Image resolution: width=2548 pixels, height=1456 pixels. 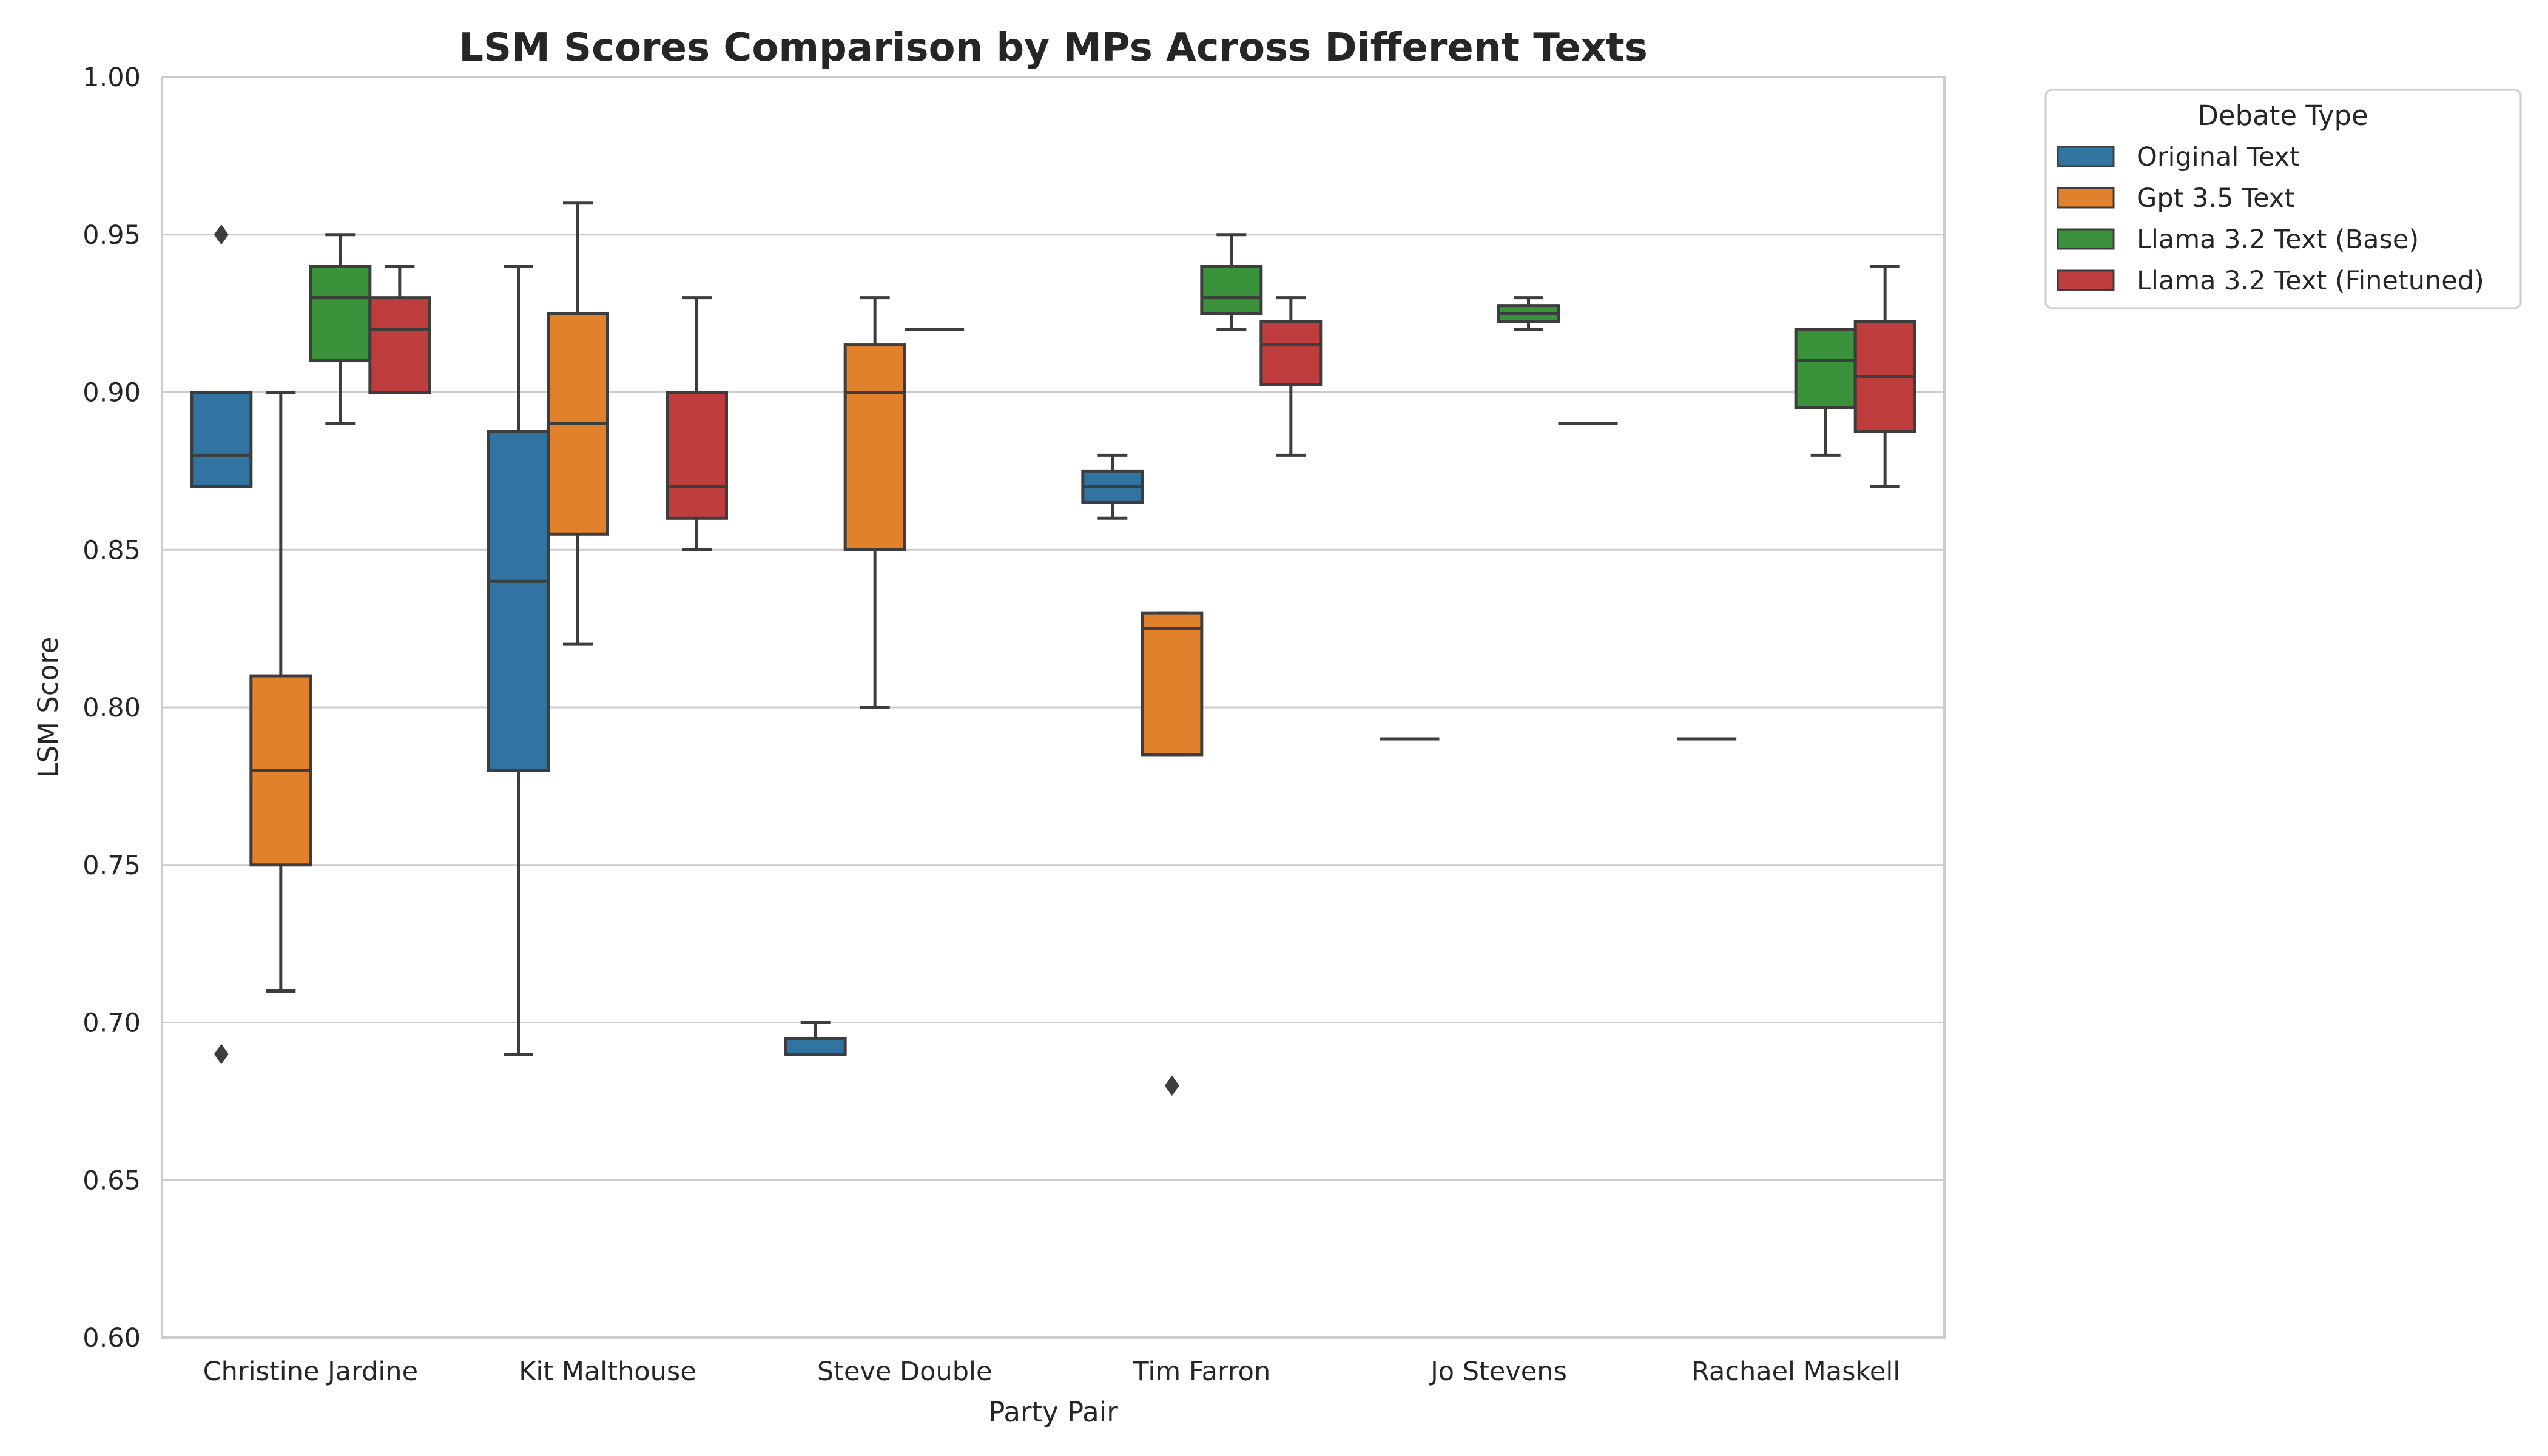 What do you see at coordinates (112, 393) in the screenshot?
I see `y-tick-label: 0.90` at bounding box center [112, 393].